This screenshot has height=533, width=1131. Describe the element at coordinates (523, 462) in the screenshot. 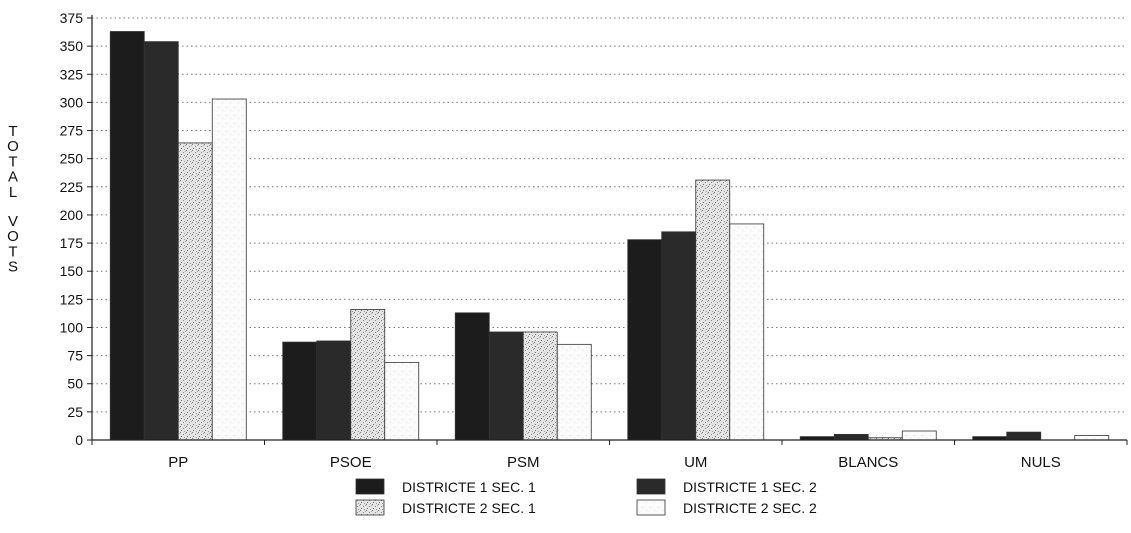

I see `x-tick-label: PSM` at that location.